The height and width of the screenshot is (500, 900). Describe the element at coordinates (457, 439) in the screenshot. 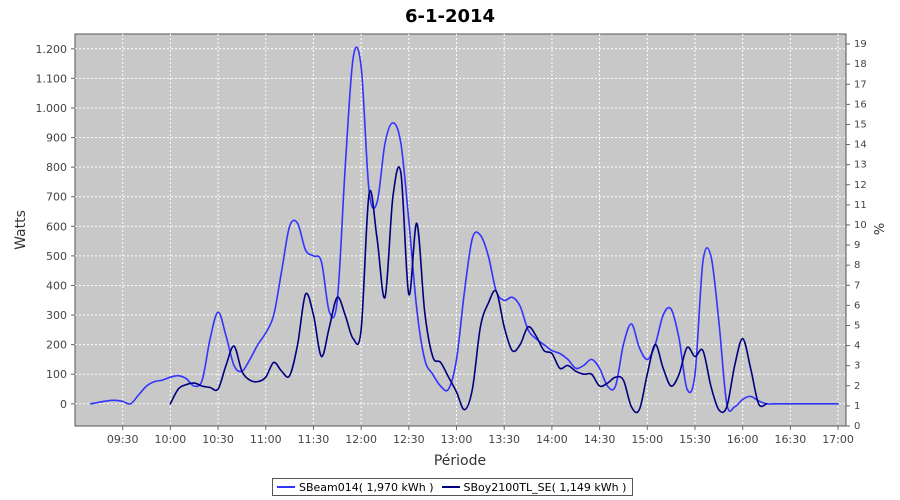

I see `x-tick-label: 13:00` at that location.